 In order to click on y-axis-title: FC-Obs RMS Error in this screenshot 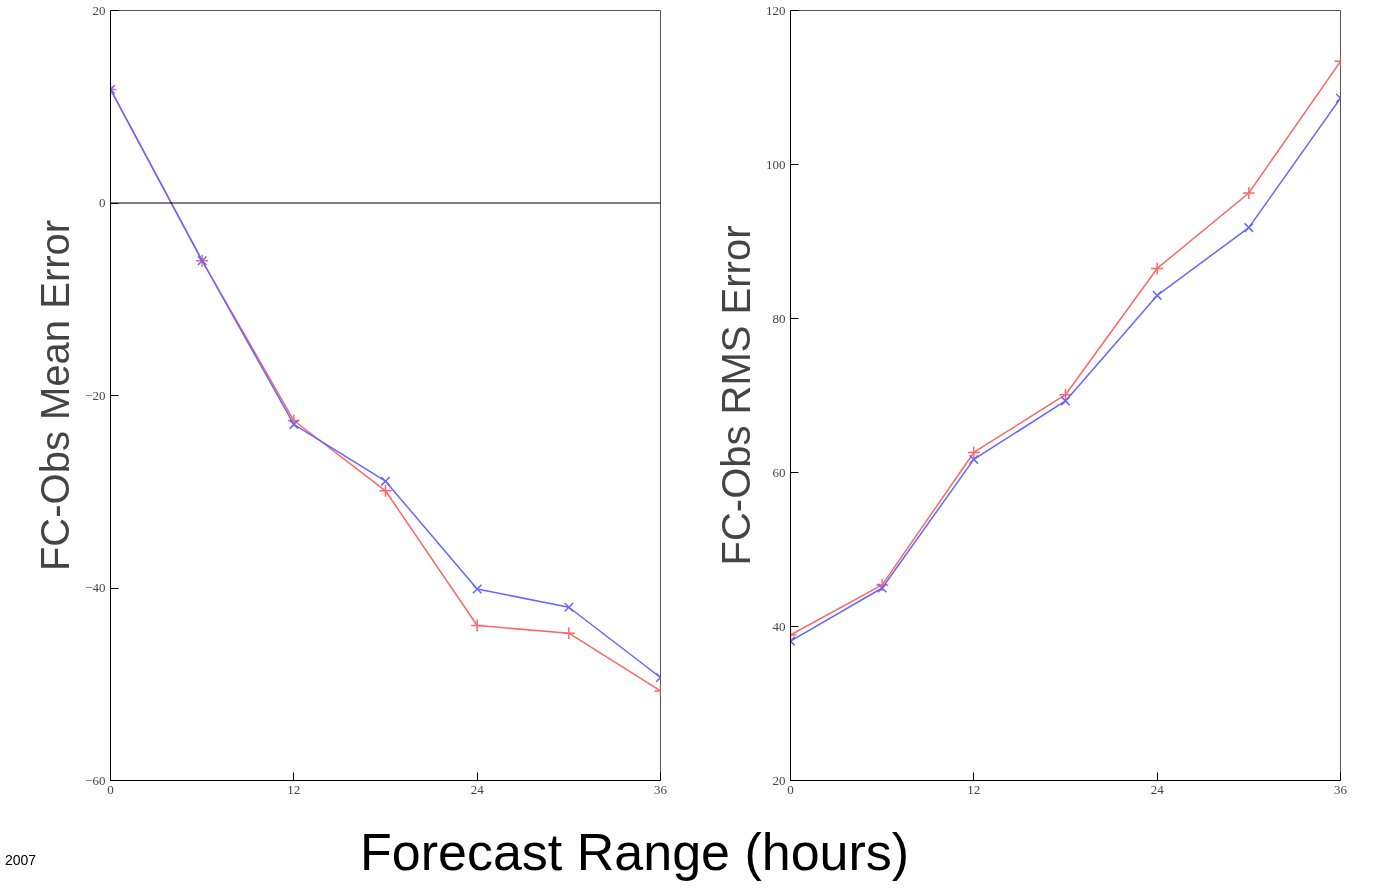, I will do `click(736, 395)`.